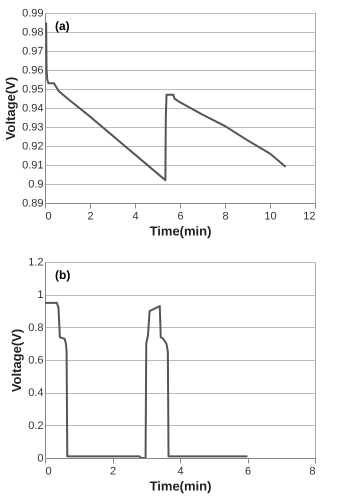 The height and width of the screenshot is (499, 344). What do you see at coordinates (36, 262) in the screenshot?
I see `y-tick-label: 1.2` at bounding box center [36, 262].